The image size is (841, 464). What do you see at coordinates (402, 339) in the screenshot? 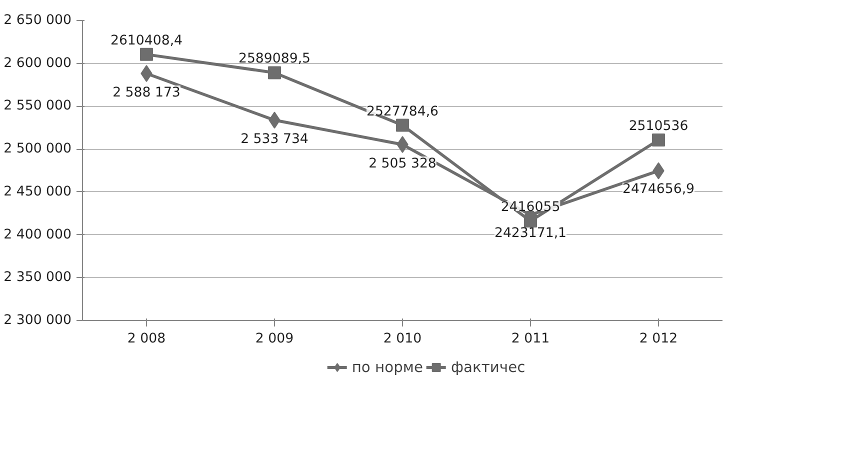
I see `x-tick-label: 2 010` at bounding box center [402, 339].